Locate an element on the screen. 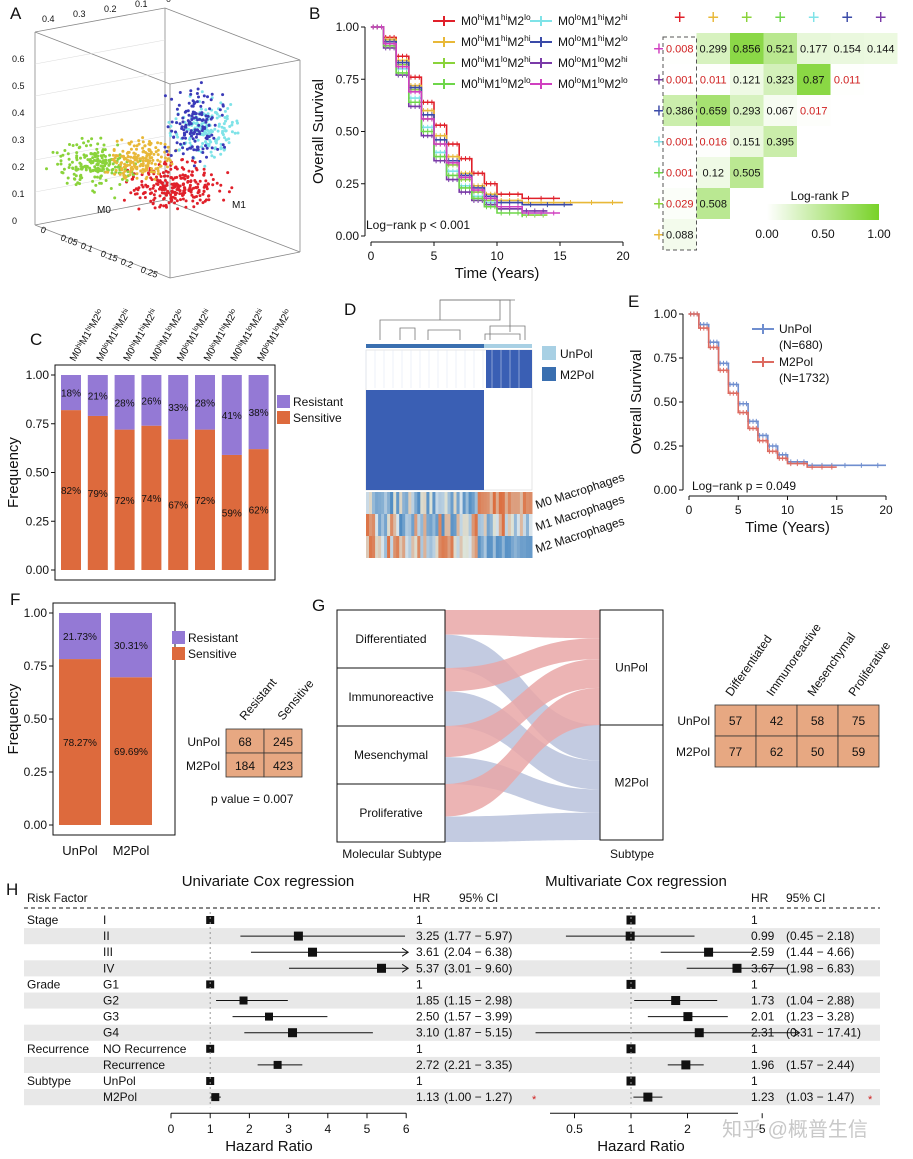 The width and height of the screenshot is (913, 1159). cube-edge is located at coordinates (235, 72).